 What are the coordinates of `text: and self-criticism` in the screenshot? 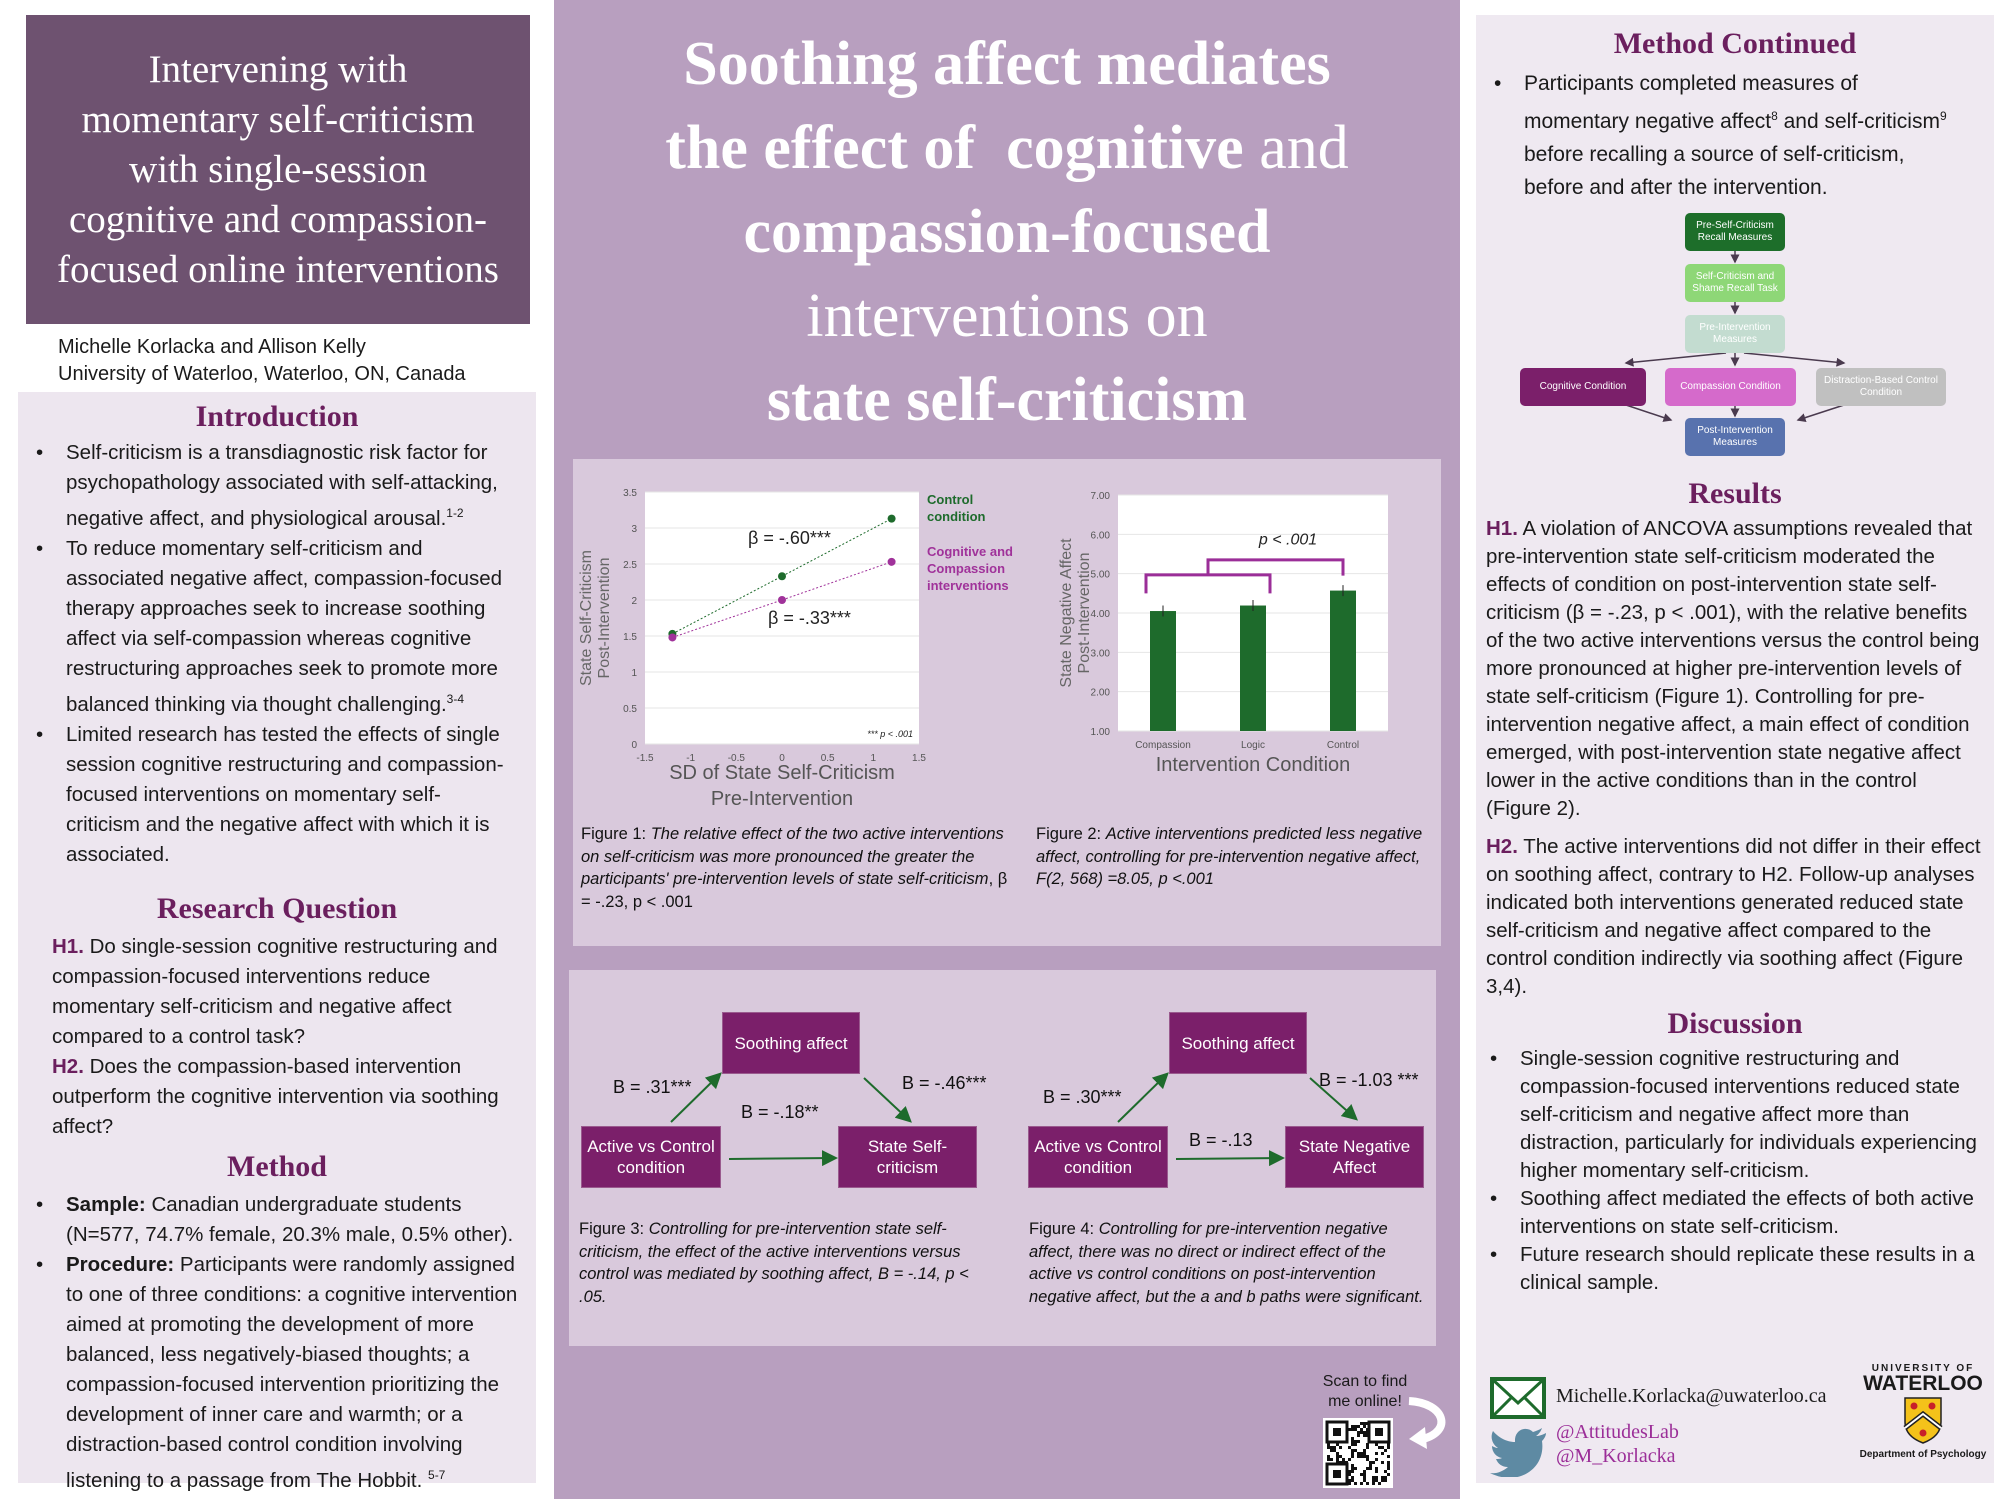 It's located at (1858, 121).